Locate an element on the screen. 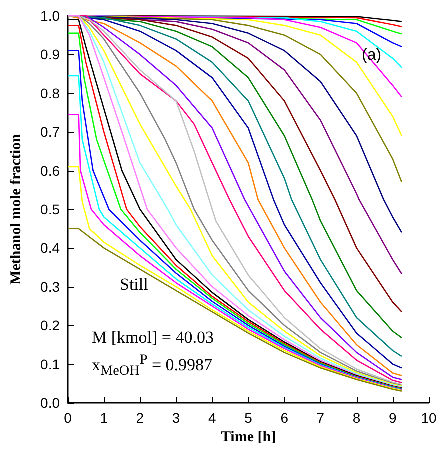 This screenshot has height=462, width=441. x-tick-label: 8 is located at coordinates (356, 418).